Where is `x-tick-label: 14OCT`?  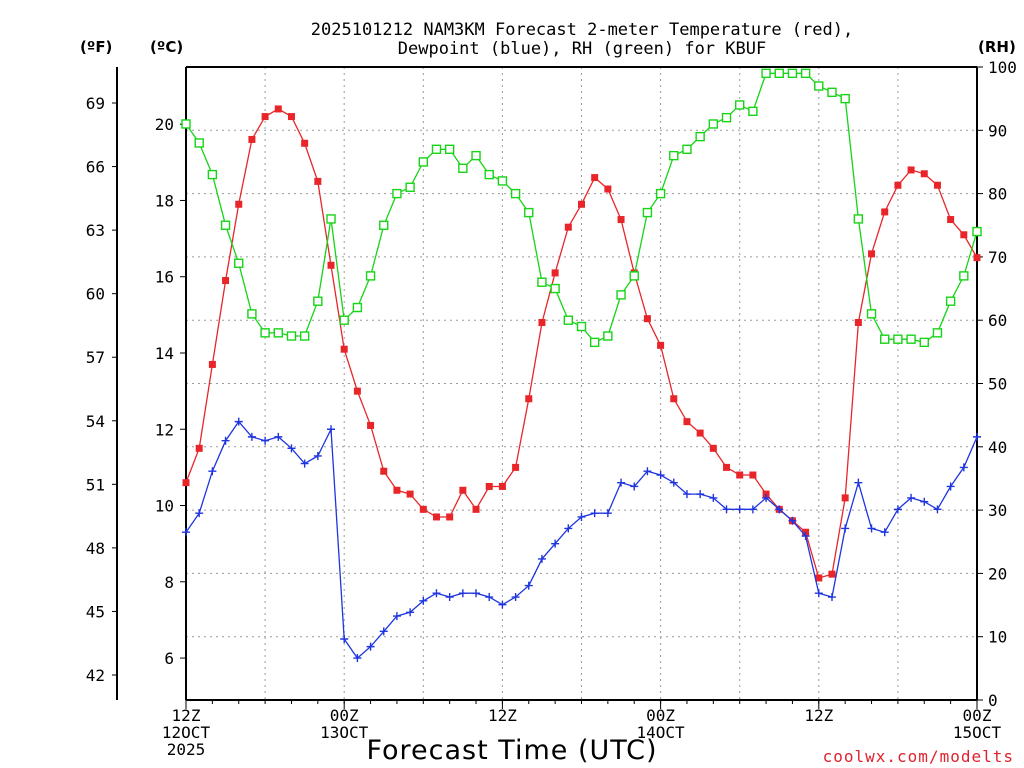 x-tick-label: 14OCT is located at coordinates (661, 732).